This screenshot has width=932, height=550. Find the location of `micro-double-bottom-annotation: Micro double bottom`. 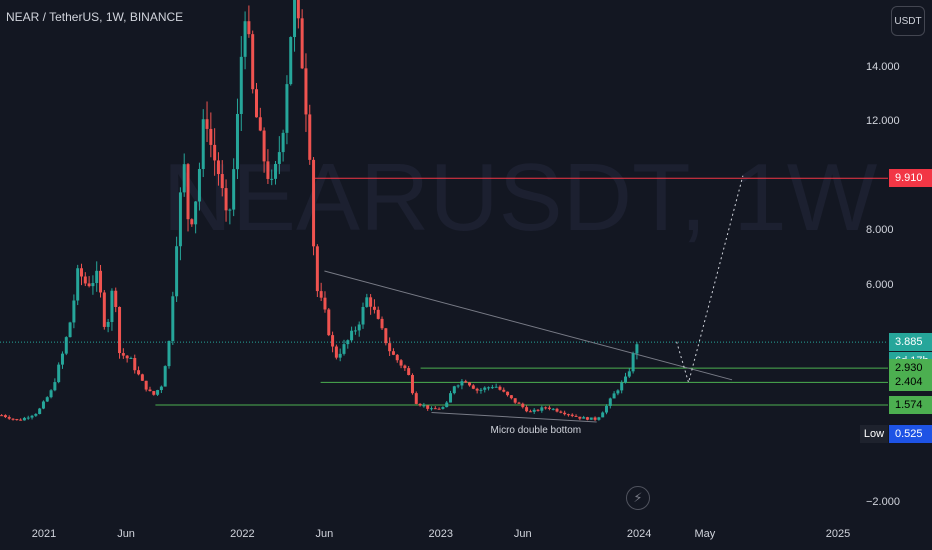

micro-double-bottom-annotation: Micro double bottom is located at coordinates (536, 431).